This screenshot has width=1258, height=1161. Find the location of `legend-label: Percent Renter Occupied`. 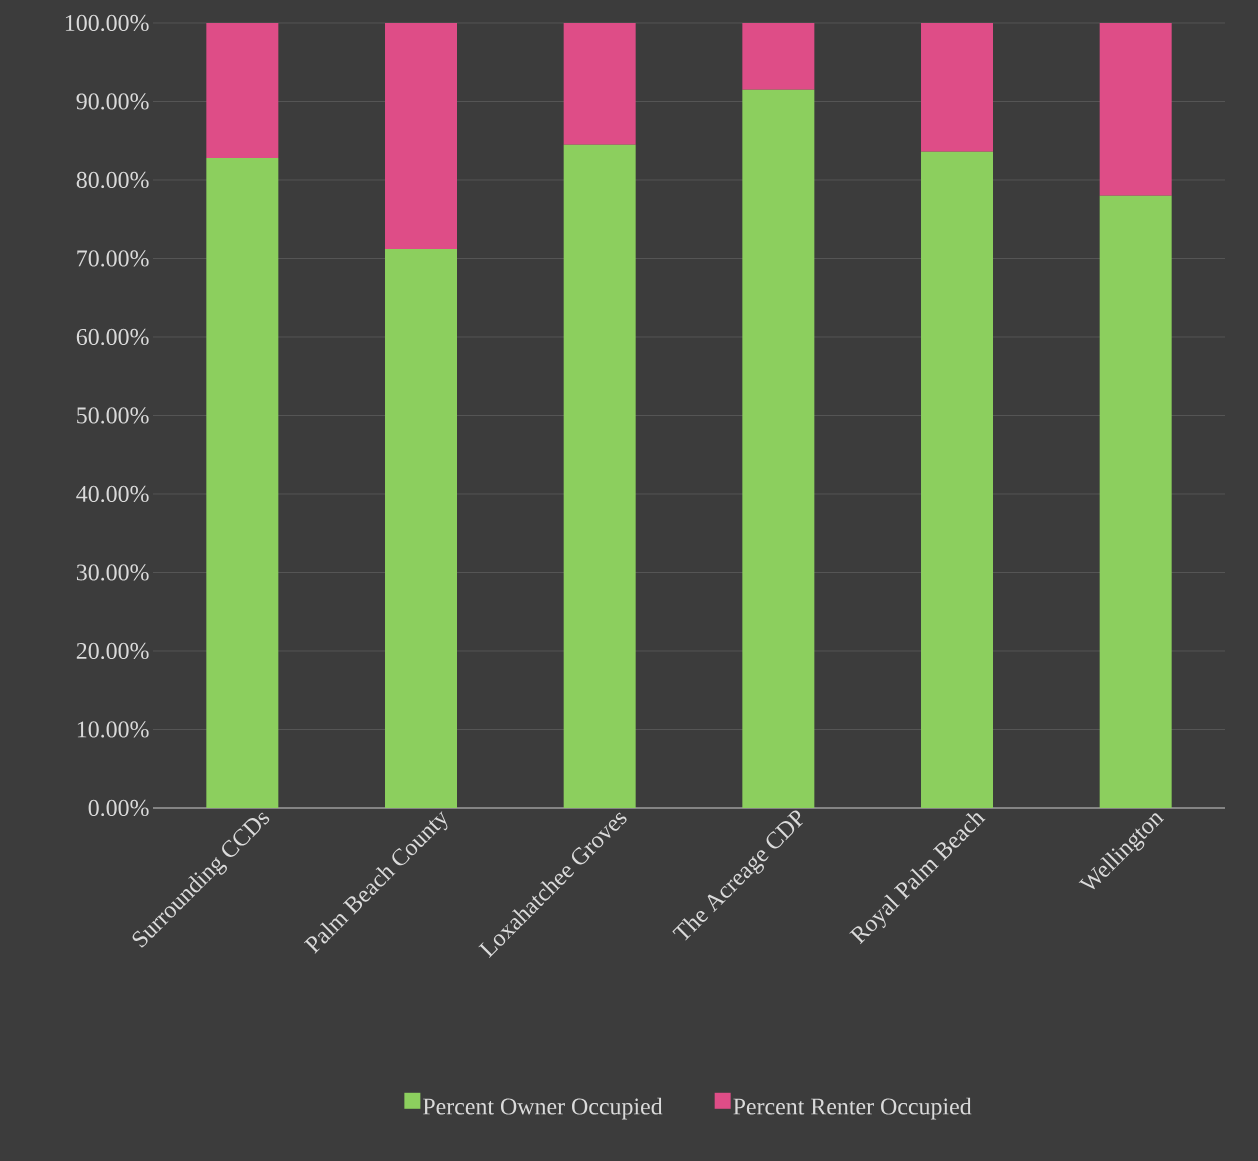

legend-label: Percent Renter Occupied is located at coordinates (852, 1108).